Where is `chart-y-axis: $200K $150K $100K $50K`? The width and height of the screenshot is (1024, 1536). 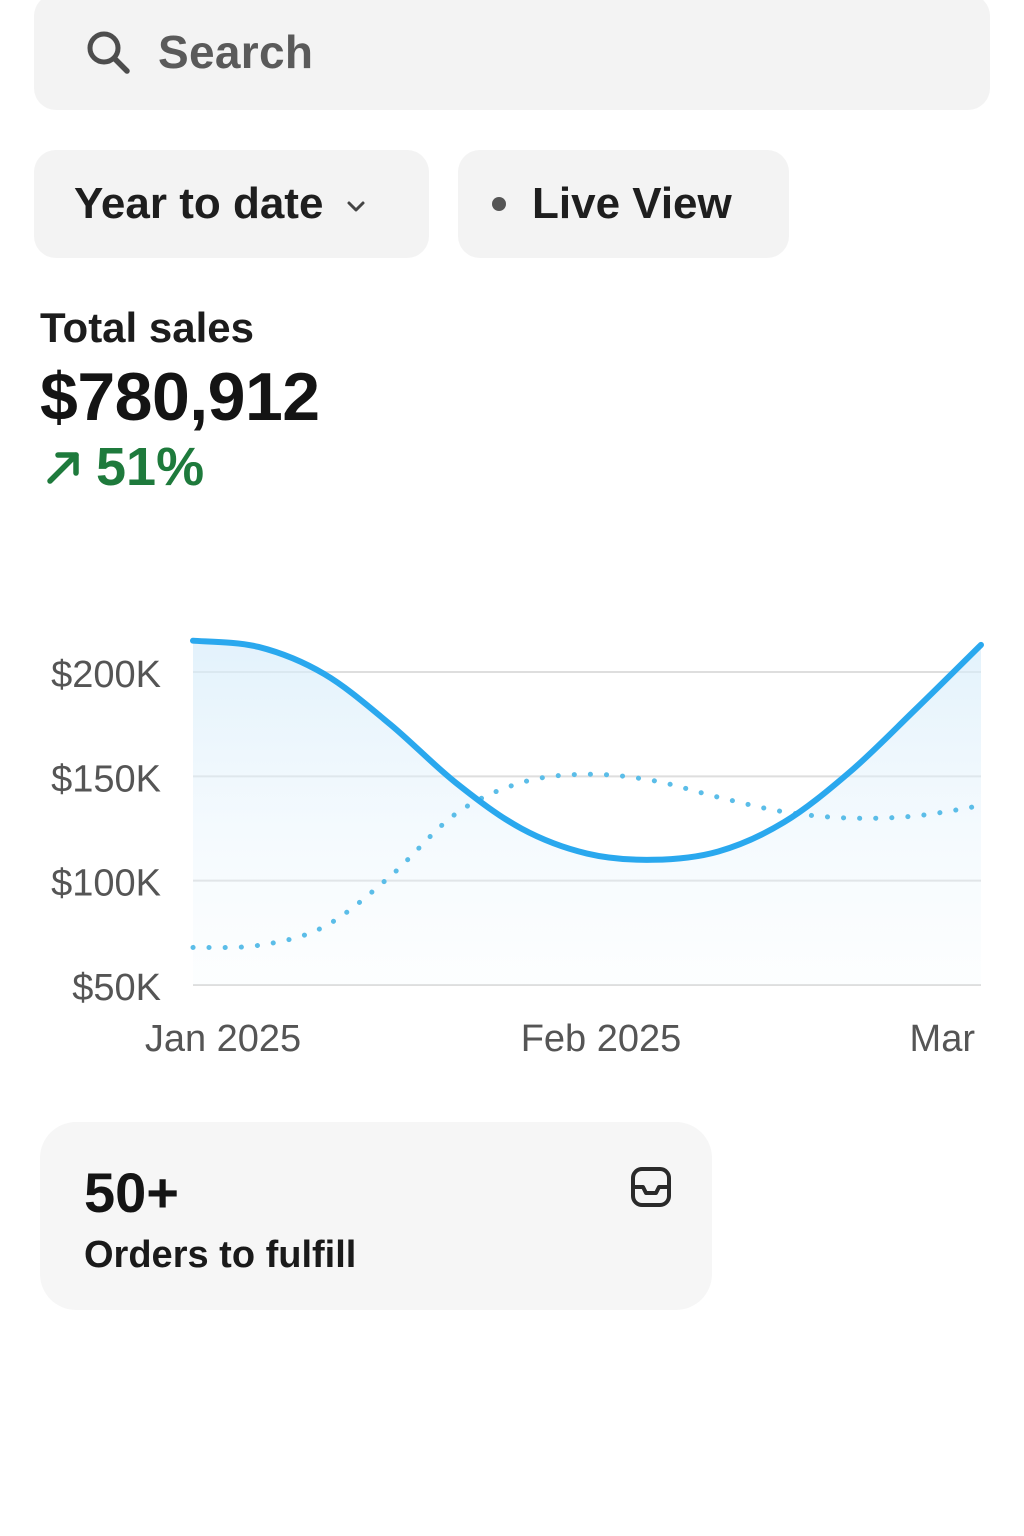 chart-y-axis: $200K $150K $100K $50K is located at coordinates (106, 831).